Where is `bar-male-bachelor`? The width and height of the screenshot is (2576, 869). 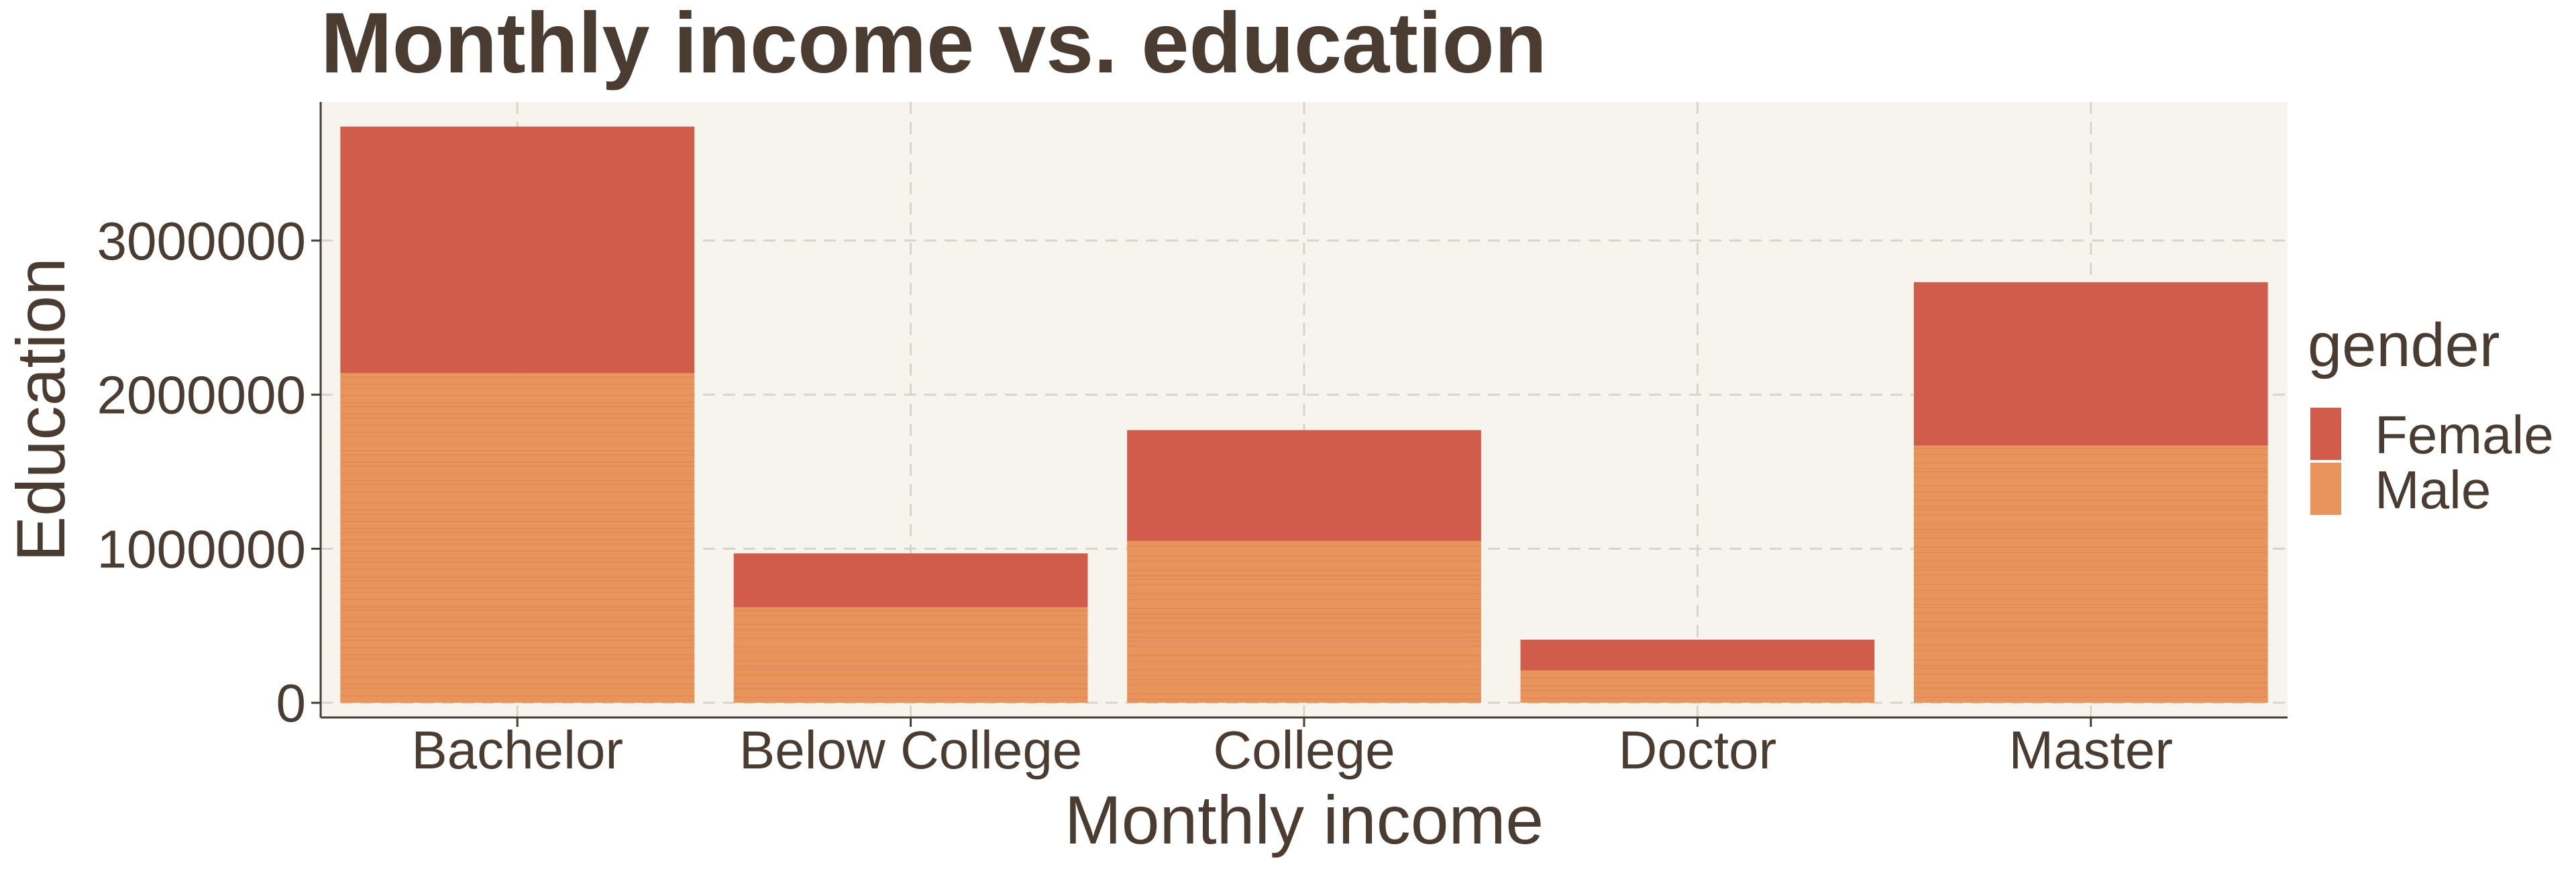
bar-male-bachelor is located at coordinates (517, 538).